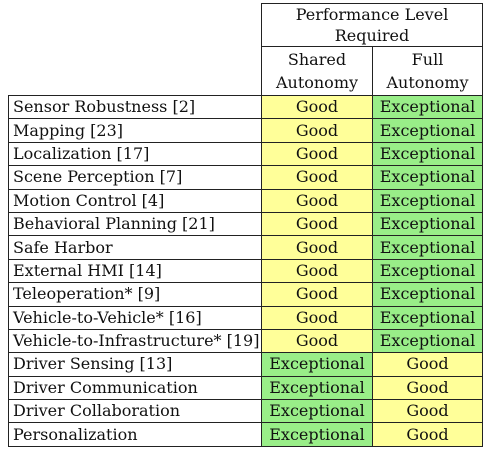  I want to click on table-row: Driver Sensing [13] Exceptional Good, so click(245, 364).